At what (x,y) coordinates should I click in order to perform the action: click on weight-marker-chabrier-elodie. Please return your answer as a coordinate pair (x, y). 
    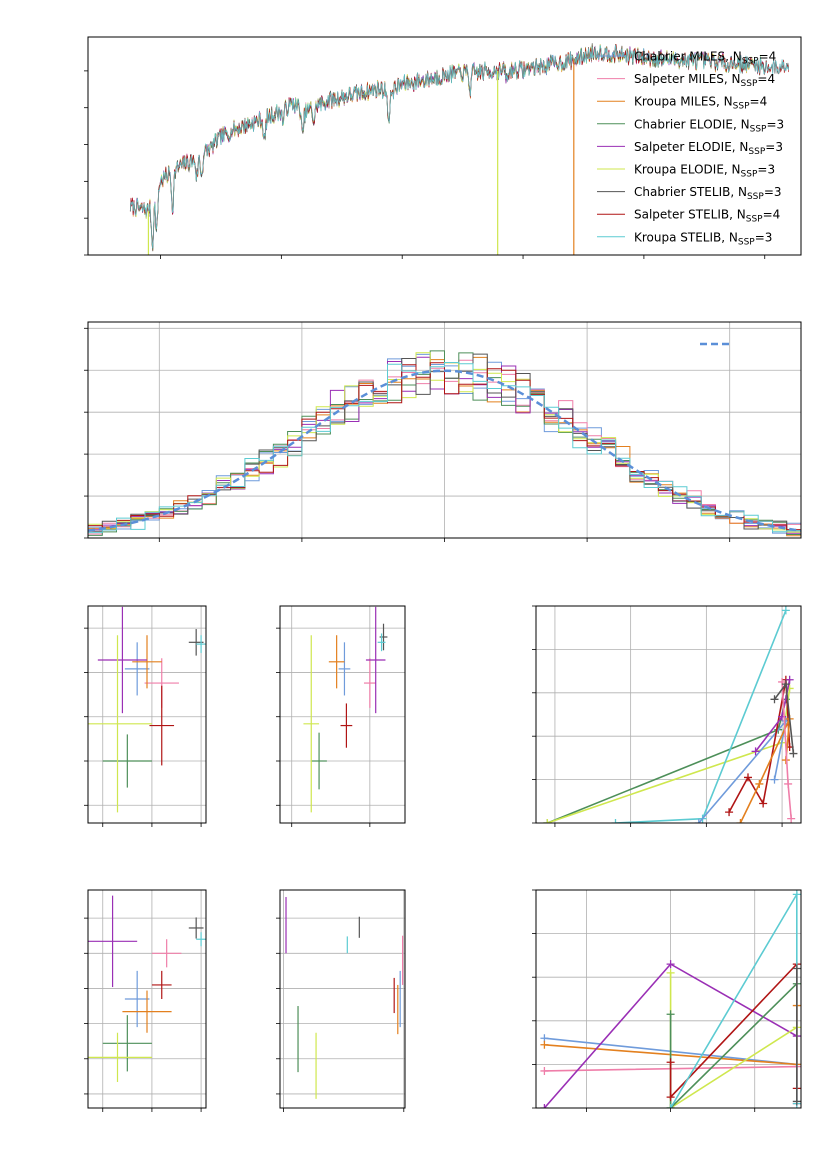
    Looking at the image, I should click on (670, 1014).